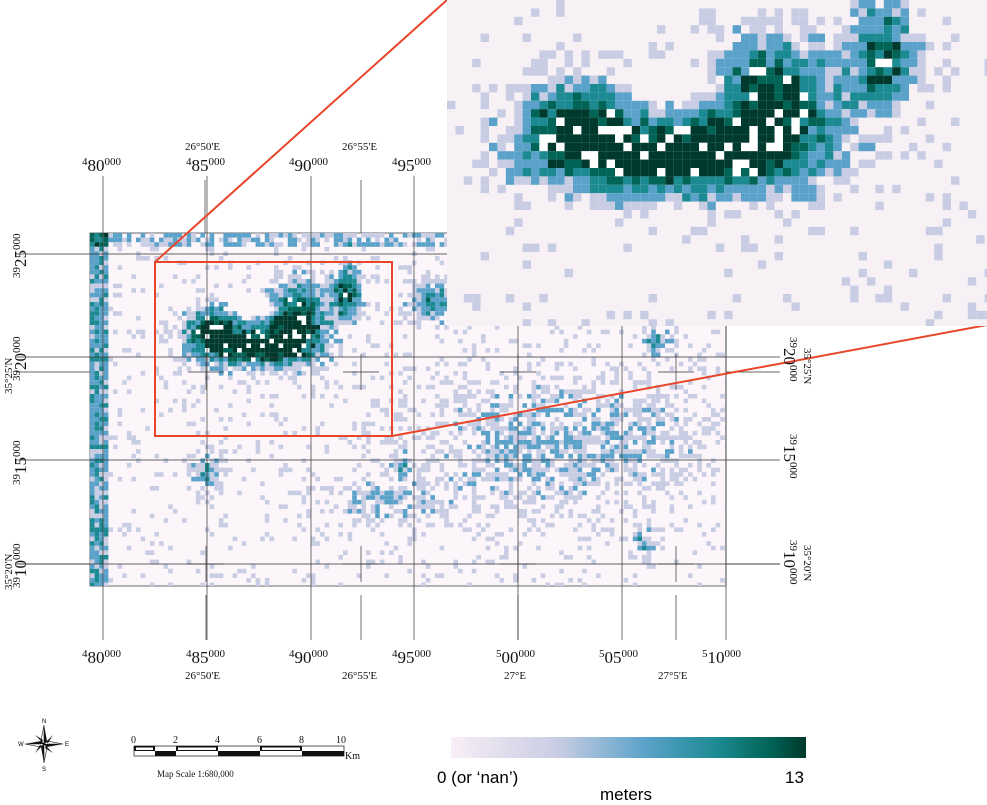 This screenshot has height=805, width=987. I want to click on northing-label-left-3925: 3925000, so click(20, 255).